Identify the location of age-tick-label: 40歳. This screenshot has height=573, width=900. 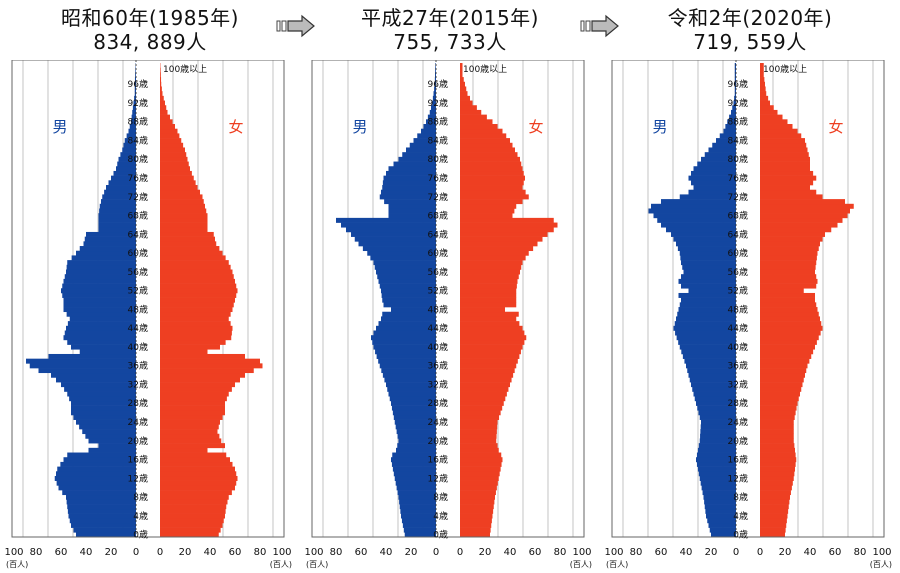
(138, 347).